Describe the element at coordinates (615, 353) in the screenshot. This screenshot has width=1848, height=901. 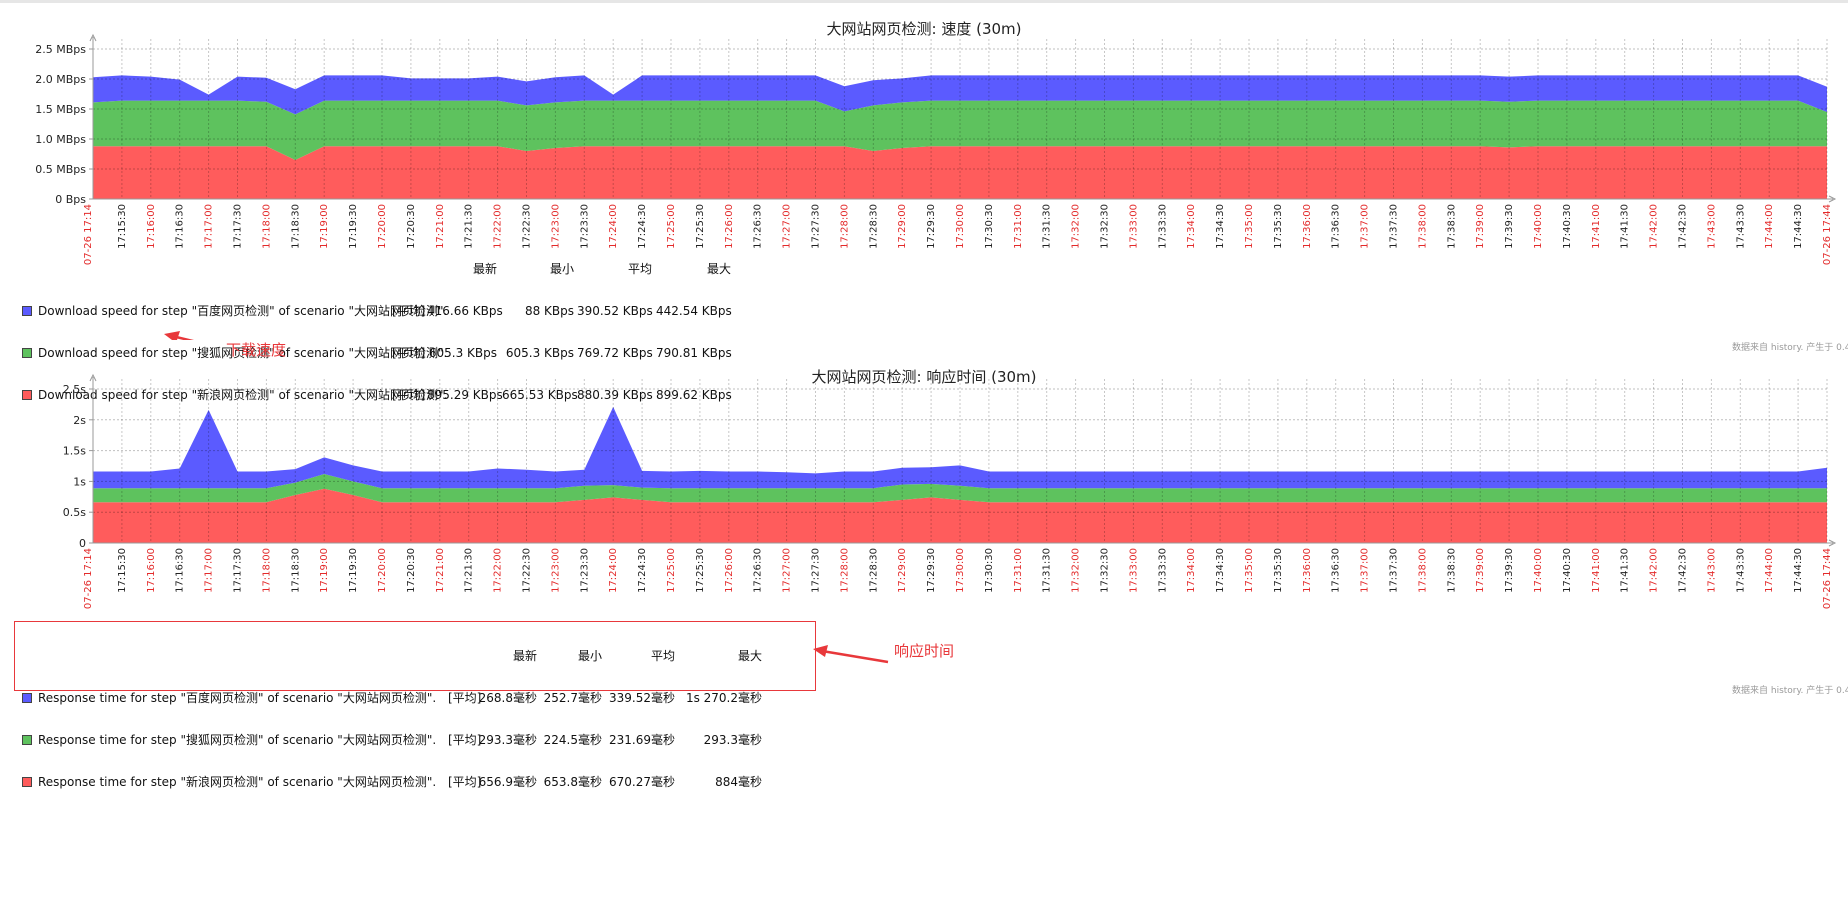
I see `legend-avg: 769.72 KBps` at that location.